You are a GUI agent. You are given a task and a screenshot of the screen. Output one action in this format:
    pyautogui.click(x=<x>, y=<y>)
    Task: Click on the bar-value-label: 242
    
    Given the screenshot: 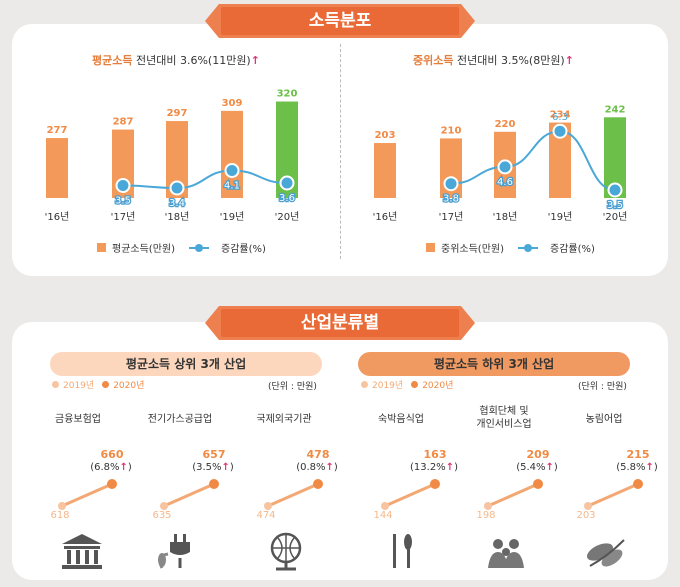 What is the action you would take?
    pyautogui.click(x=615, y=109)
    